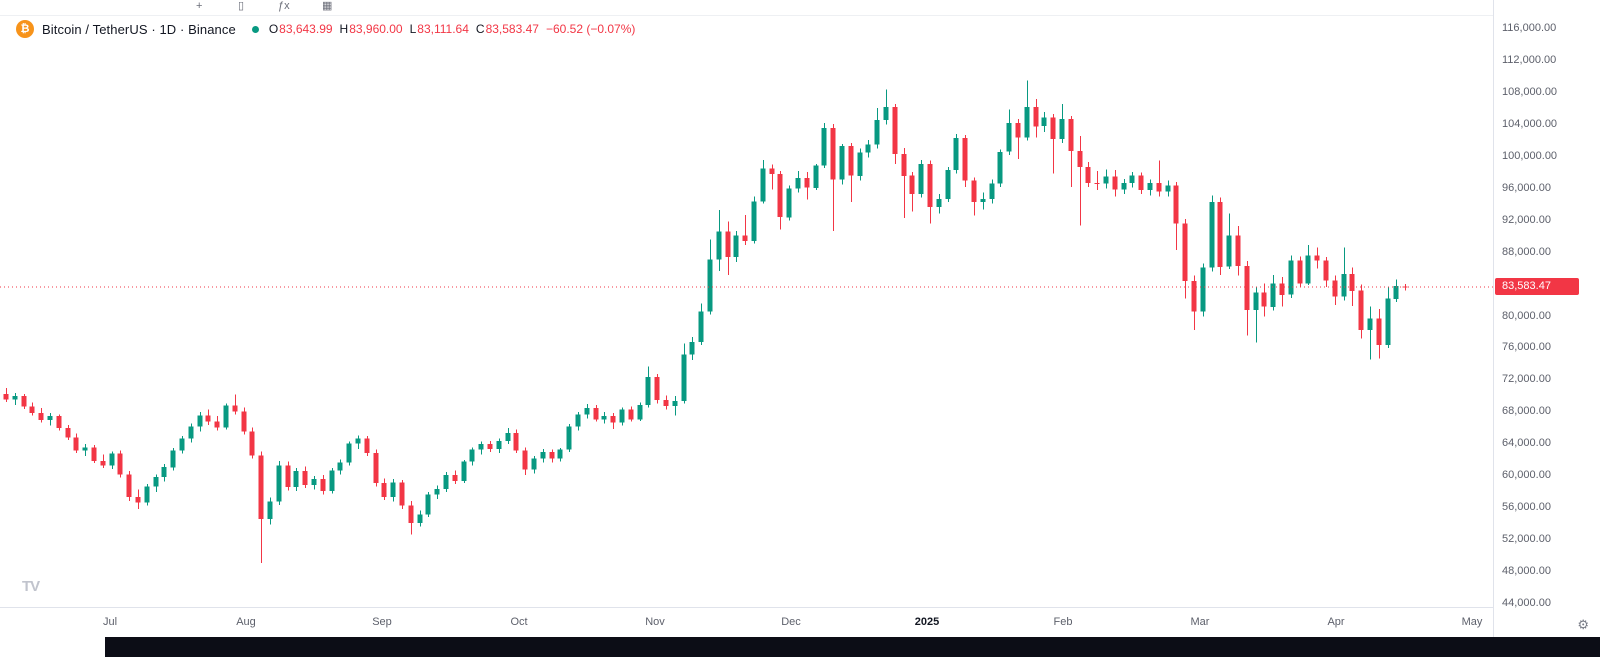  I want to click on price-tick-label: 92,000.00, so click(1526, 220).